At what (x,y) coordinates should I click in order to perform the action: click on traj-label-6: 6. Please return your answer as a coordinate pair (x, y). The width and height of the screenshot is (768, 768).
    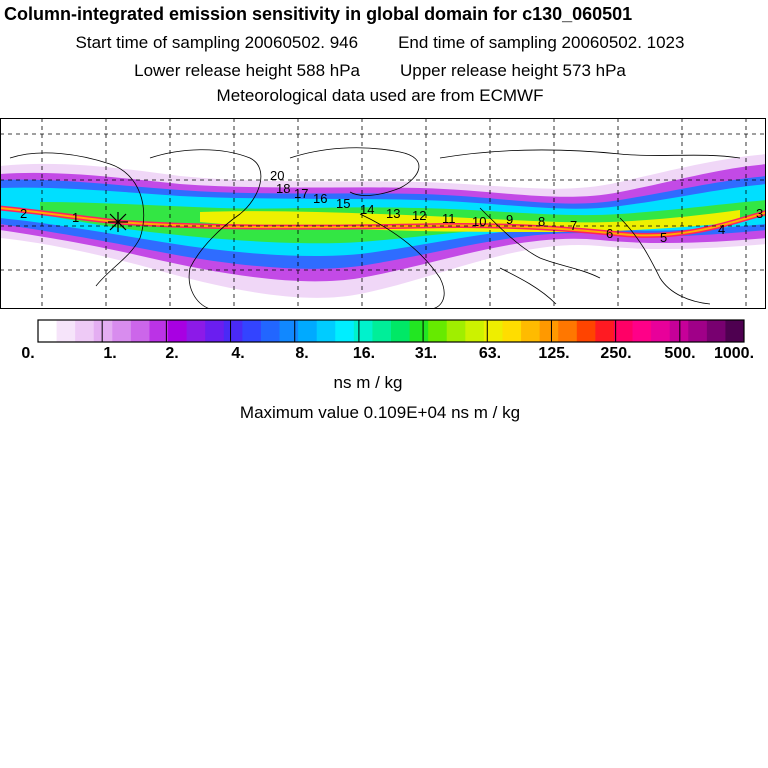
    Looking at the image, I should click on (609, 233).